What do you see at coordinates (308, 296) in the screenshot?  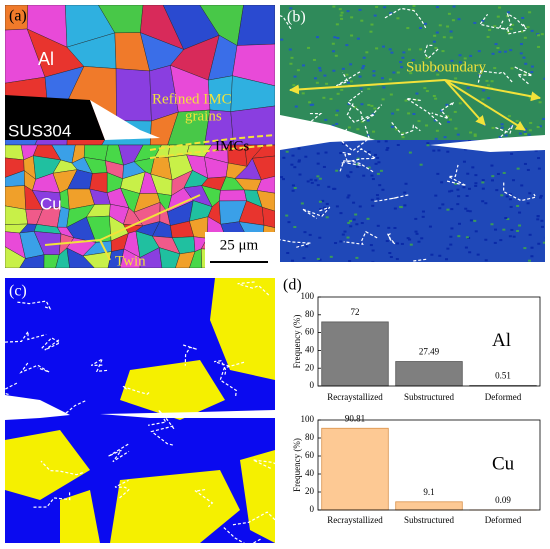 I see `y-tick-label: 100` at bounding box center [308, 296].